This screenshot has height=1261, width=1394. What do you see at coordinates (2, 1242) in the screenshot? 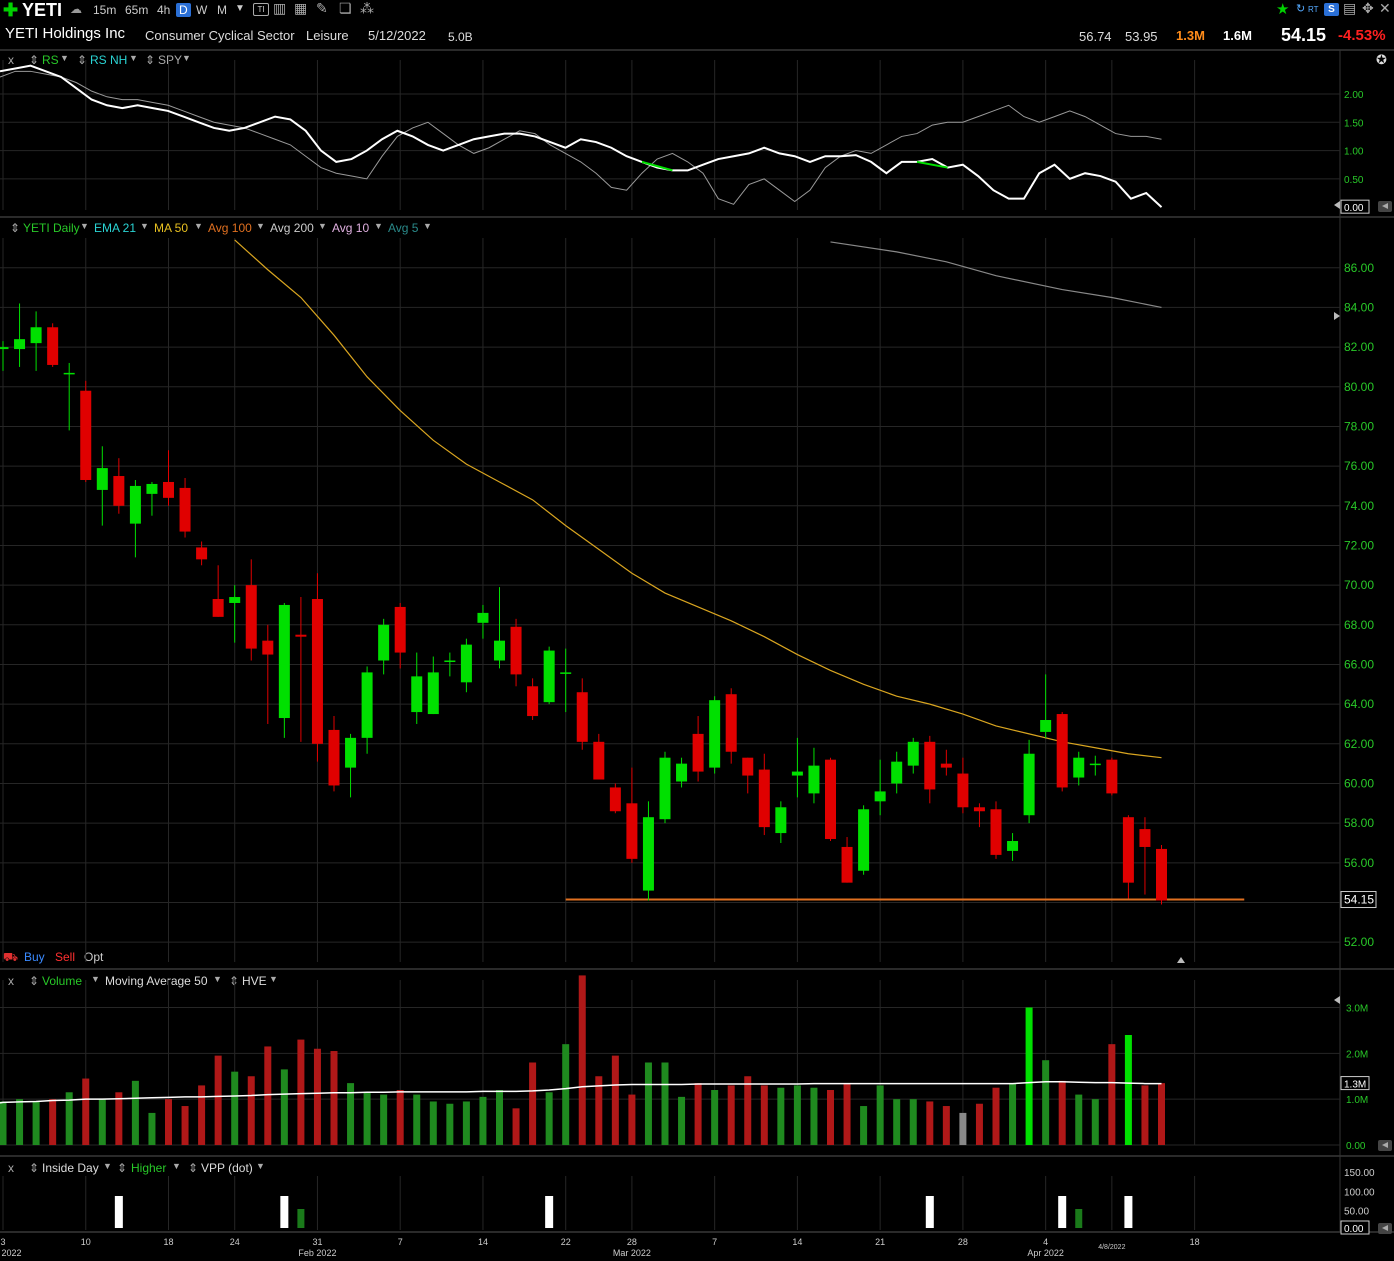
I see `x-axis-label: 3` at bounding box center [2, 1242].